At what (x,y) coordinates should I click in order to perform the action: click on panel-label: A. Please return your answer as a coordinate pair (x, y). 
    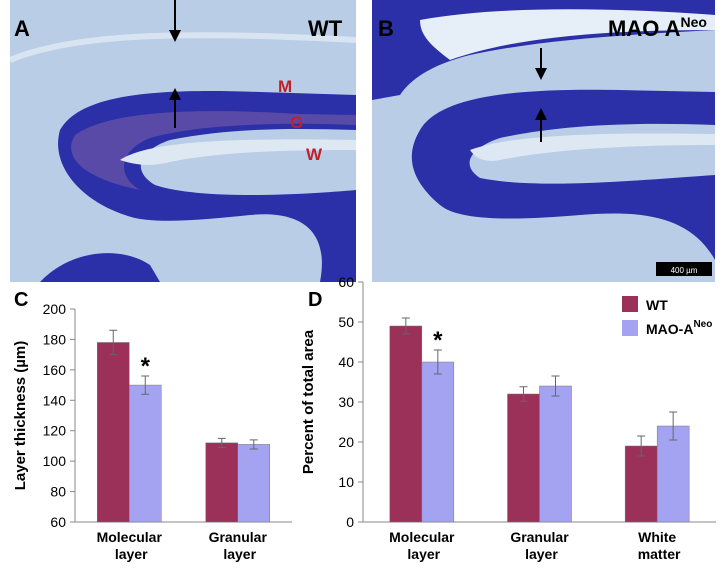
    Looking at the image, I should click on (22, 28).